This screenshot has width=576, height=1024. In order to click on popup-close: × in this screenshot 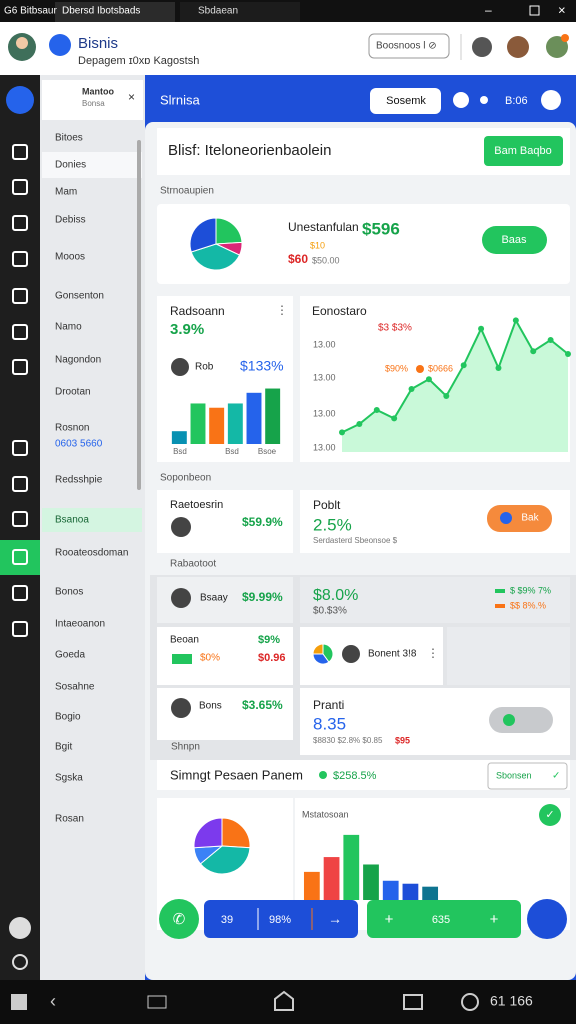, I will do `click(131, 97)`.